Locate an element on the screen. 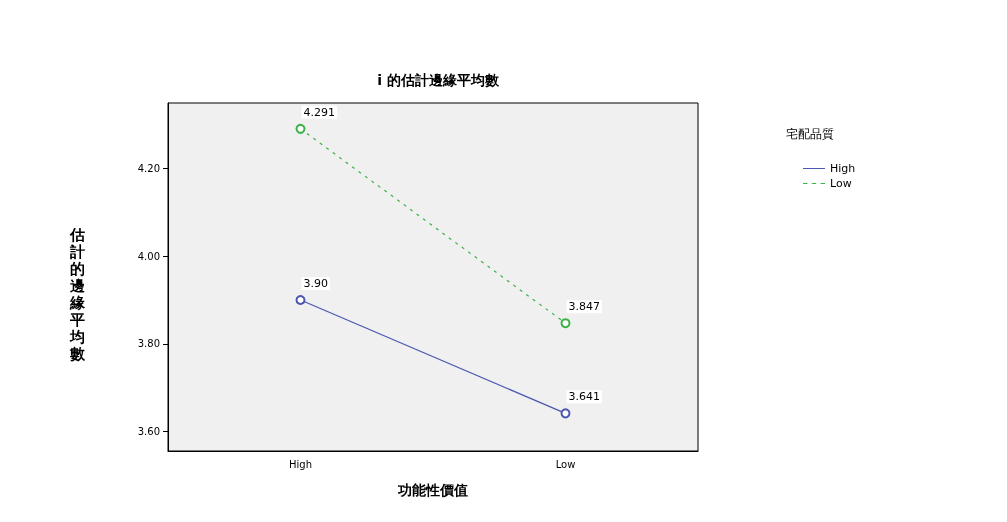 This screenshot has height=522, width=1007. y-tick-label: 3.80 is located at coordinates (148, 344).